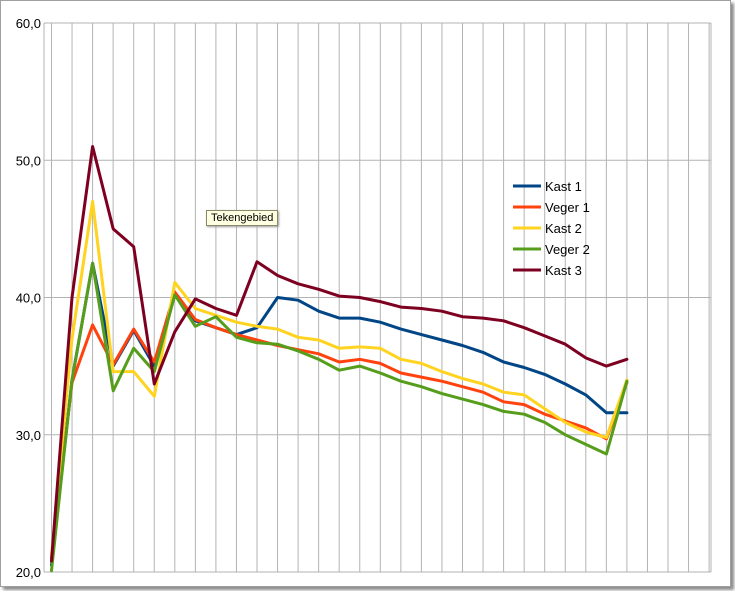 This screenshot has height=591, width=735. Describe the element at coordinates (28, 435) in the screenshot. I see `y-tick-label: 30,0` at that location.